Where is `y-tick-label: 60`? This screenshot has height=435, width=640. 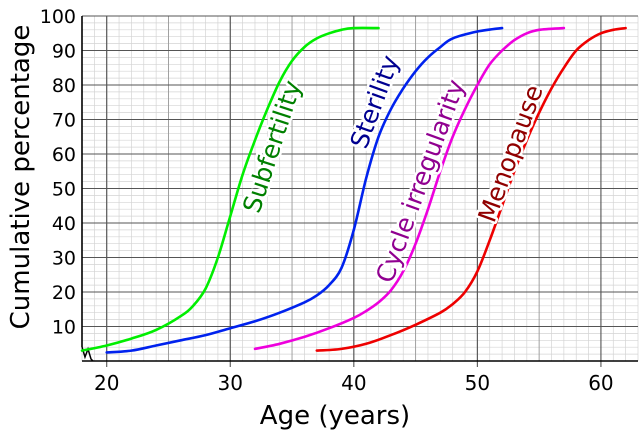 y-tick-label: 60 is located at coordinates (64, 155).